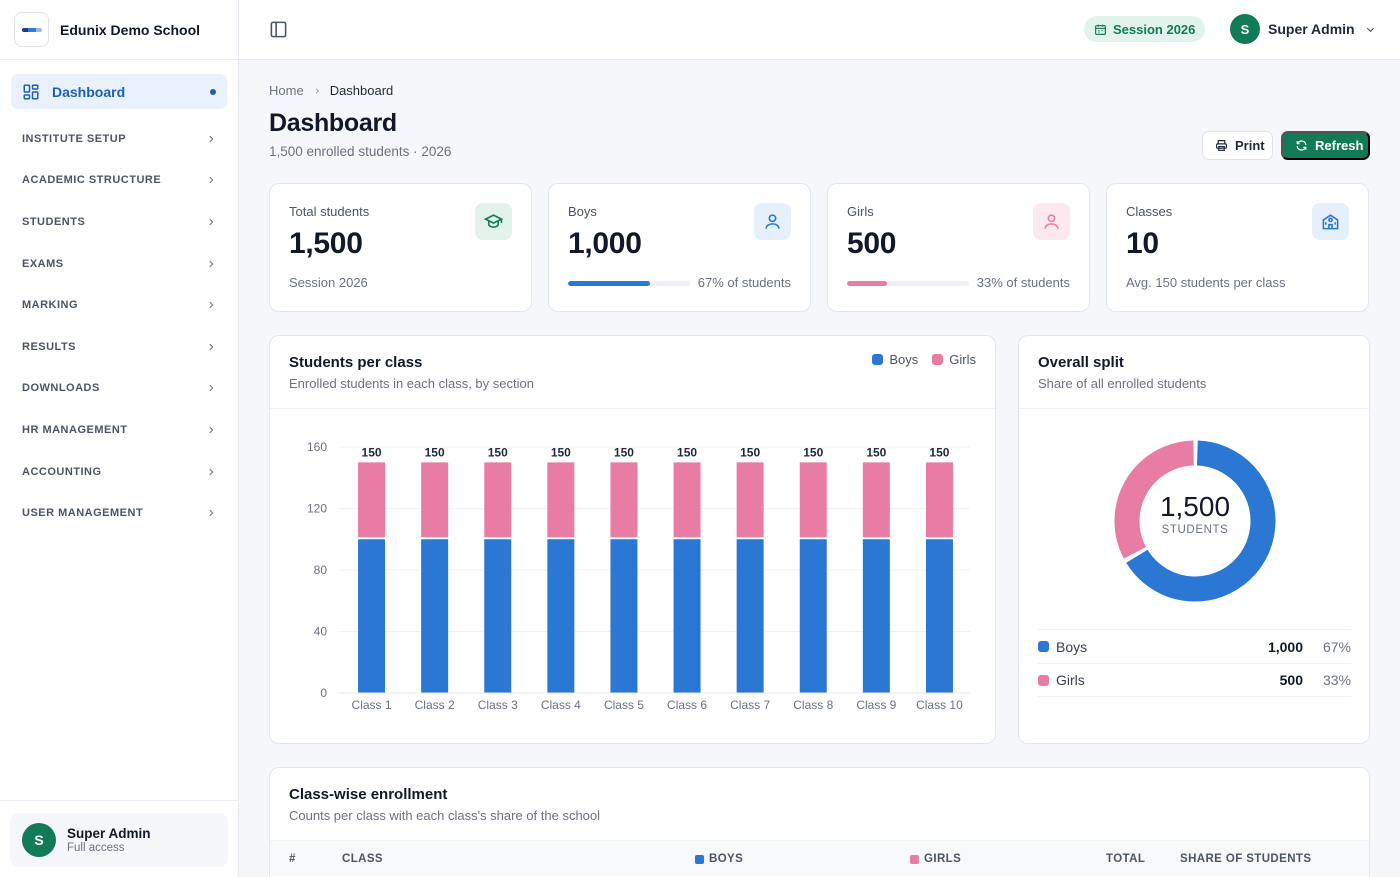 The height and width of the screenshot is (877, 1400). What do you see at coordinates (119, 472) in the screenshot?
I see `sidebar-item-accounting: ACCOUNTING` at bounding box center [119, 472].